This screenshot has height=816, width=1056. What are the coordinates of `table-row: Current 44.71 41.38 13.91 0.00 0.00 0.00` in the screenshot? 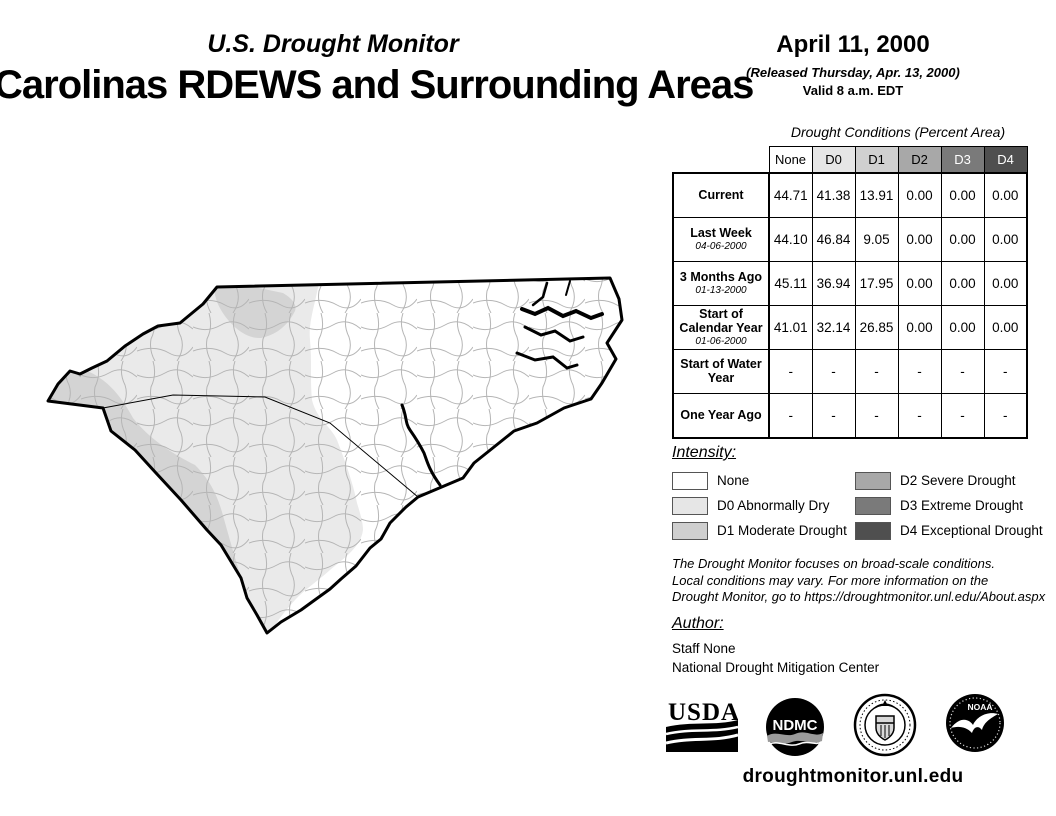 It's located at (850, 195).